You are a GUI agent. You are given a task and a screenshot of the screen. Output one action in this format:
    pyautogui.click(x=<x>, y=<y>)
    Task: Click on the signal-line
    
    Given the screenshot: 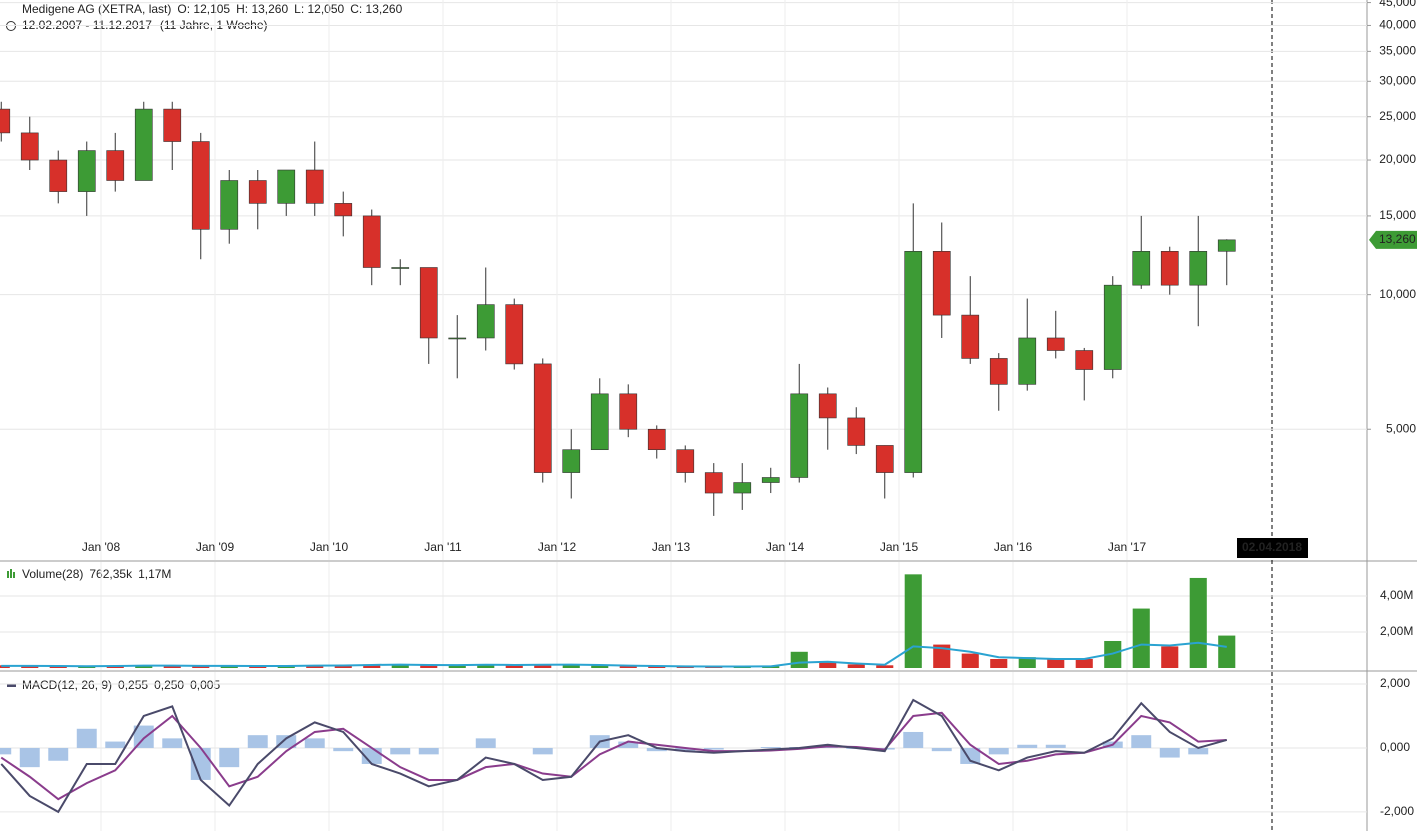 What is the action you would take?
    pyautogui.click(x=613, y=756)
    